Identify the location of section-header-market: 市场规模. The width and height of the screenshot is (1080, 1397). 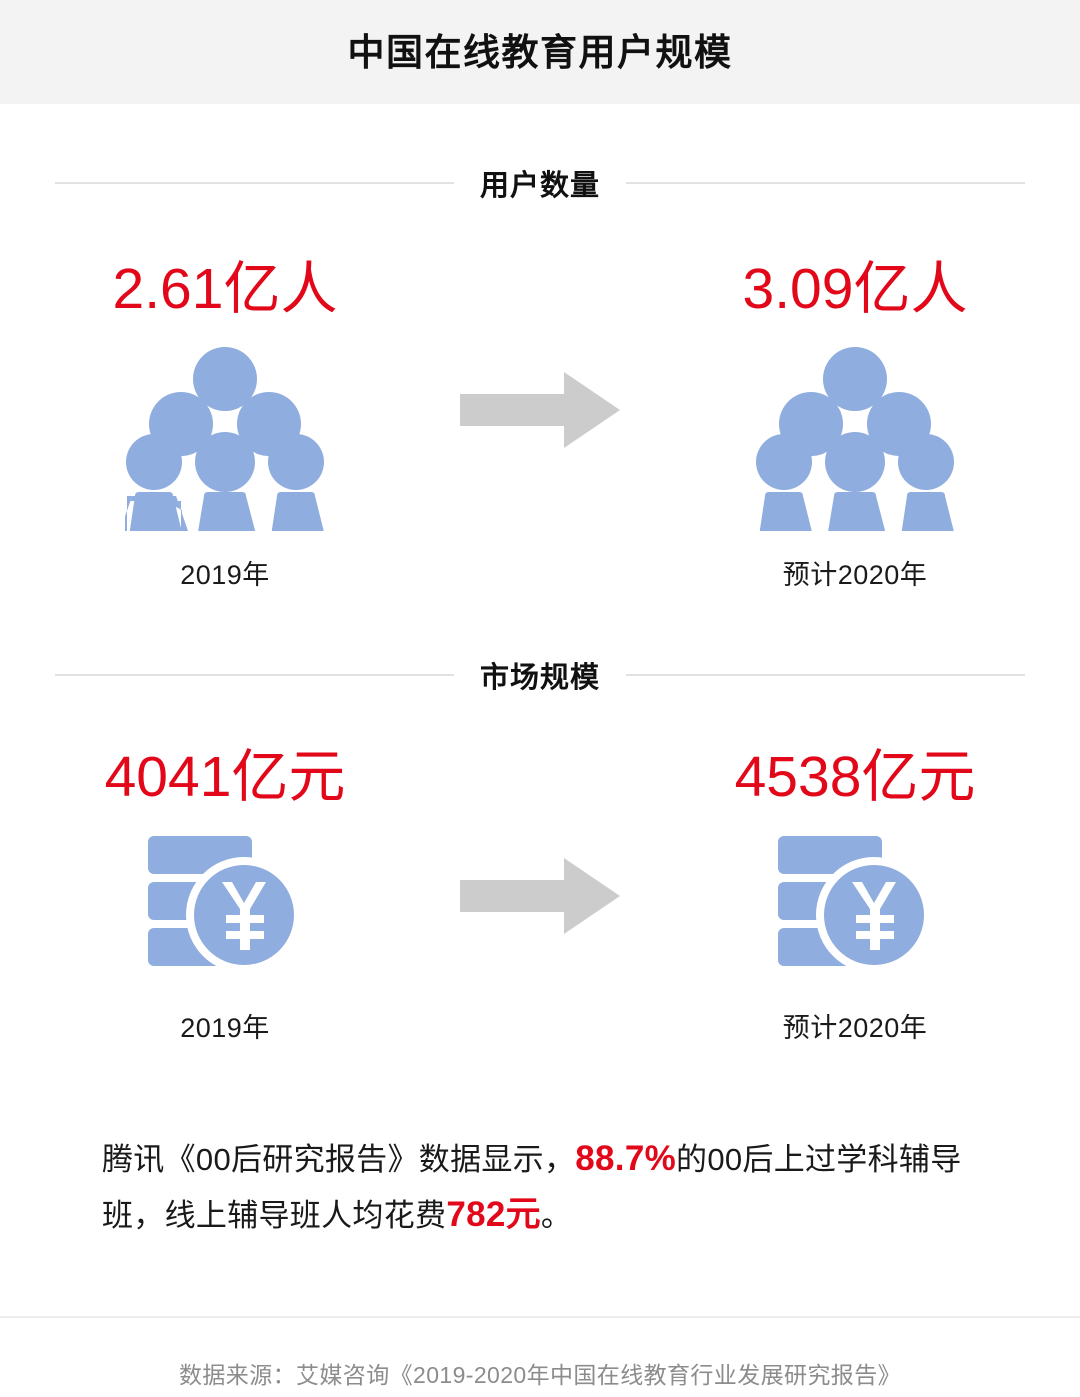
(540, 675).